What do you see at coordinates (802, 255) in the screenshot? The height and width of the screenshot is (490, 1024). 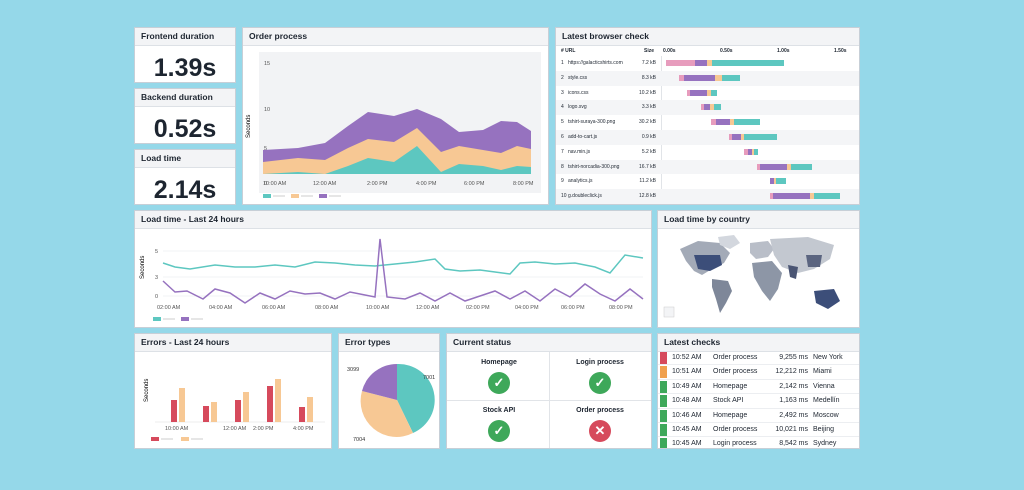 I see `map-asia` at bounding box center [802, 255].